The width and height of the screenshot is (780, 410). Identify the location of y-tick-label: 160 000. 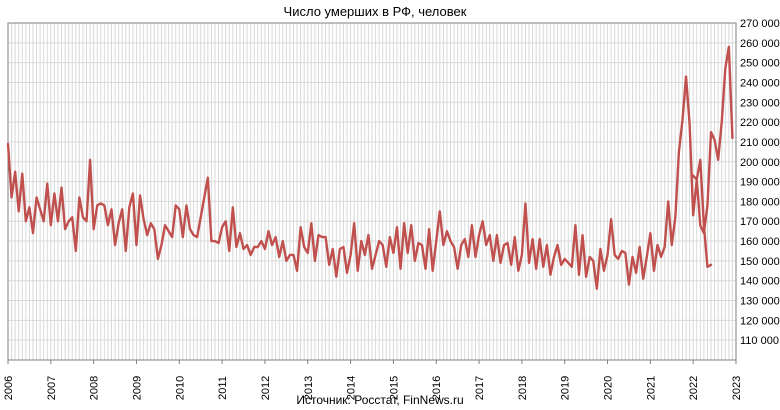
(760, 242).